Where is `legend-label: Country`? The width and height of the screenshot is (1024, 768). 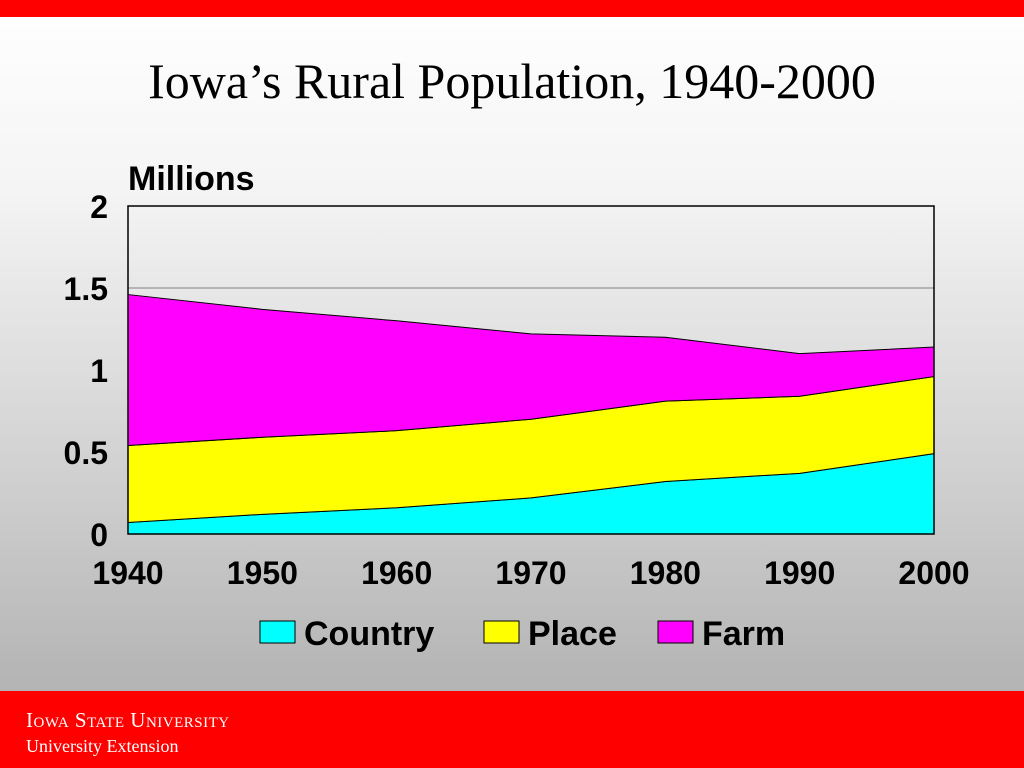
legend-label: Country is located at coordinates (369, 634).